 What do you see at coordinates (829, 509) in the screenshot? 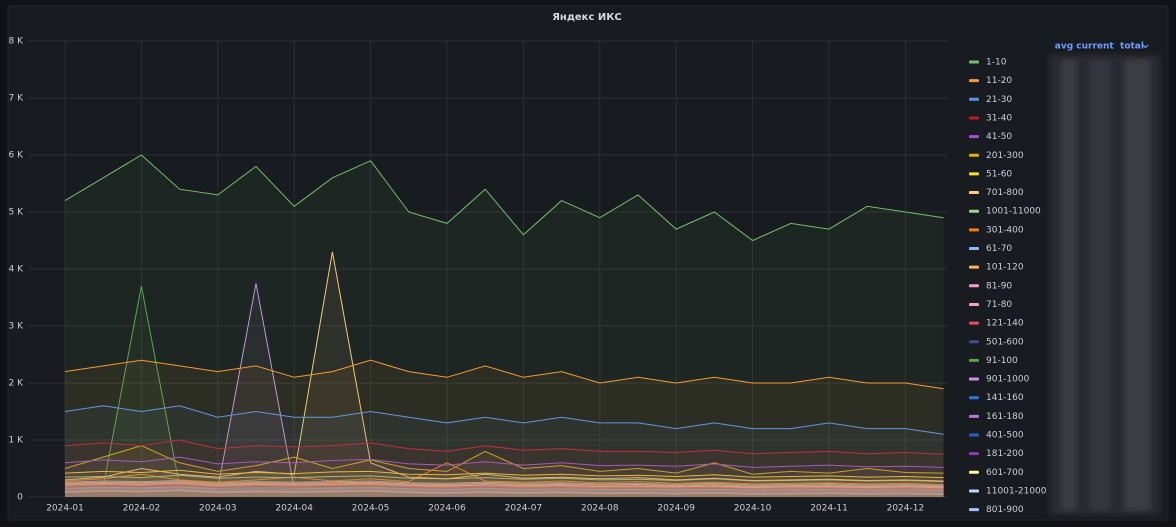
I see `x-tick-label: 2024-11` at bounding box center [829, 509].